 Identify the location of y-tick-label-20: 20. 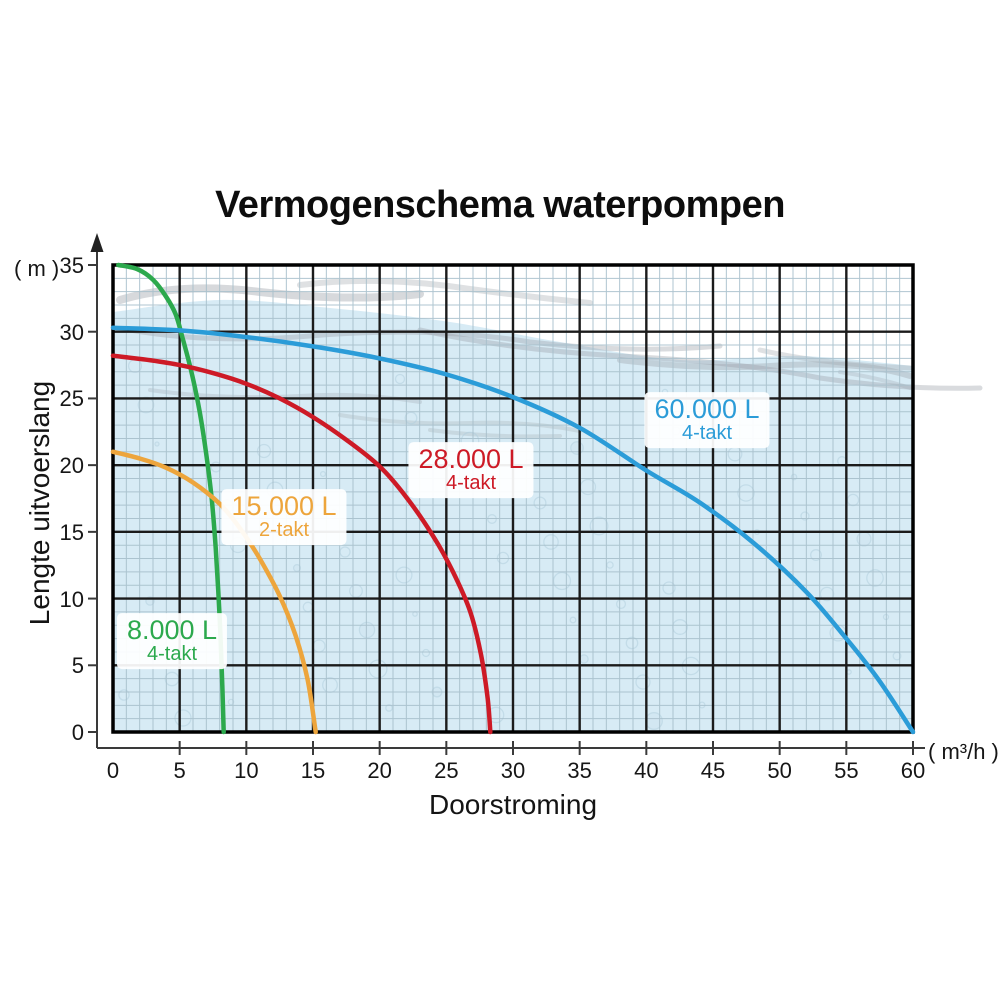
(71, 466).